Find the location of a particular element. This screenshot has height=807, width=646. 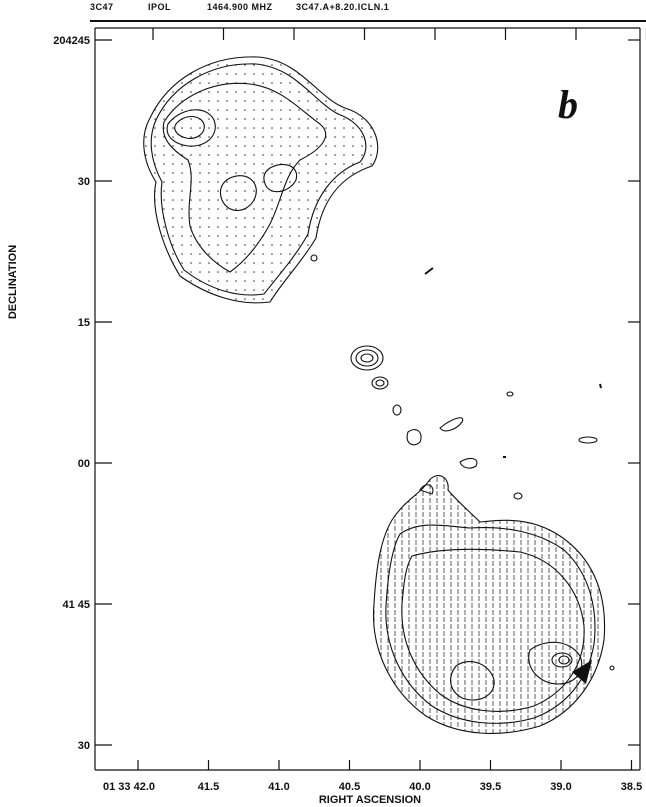

south-lobe is located at coordinates (493, 604).